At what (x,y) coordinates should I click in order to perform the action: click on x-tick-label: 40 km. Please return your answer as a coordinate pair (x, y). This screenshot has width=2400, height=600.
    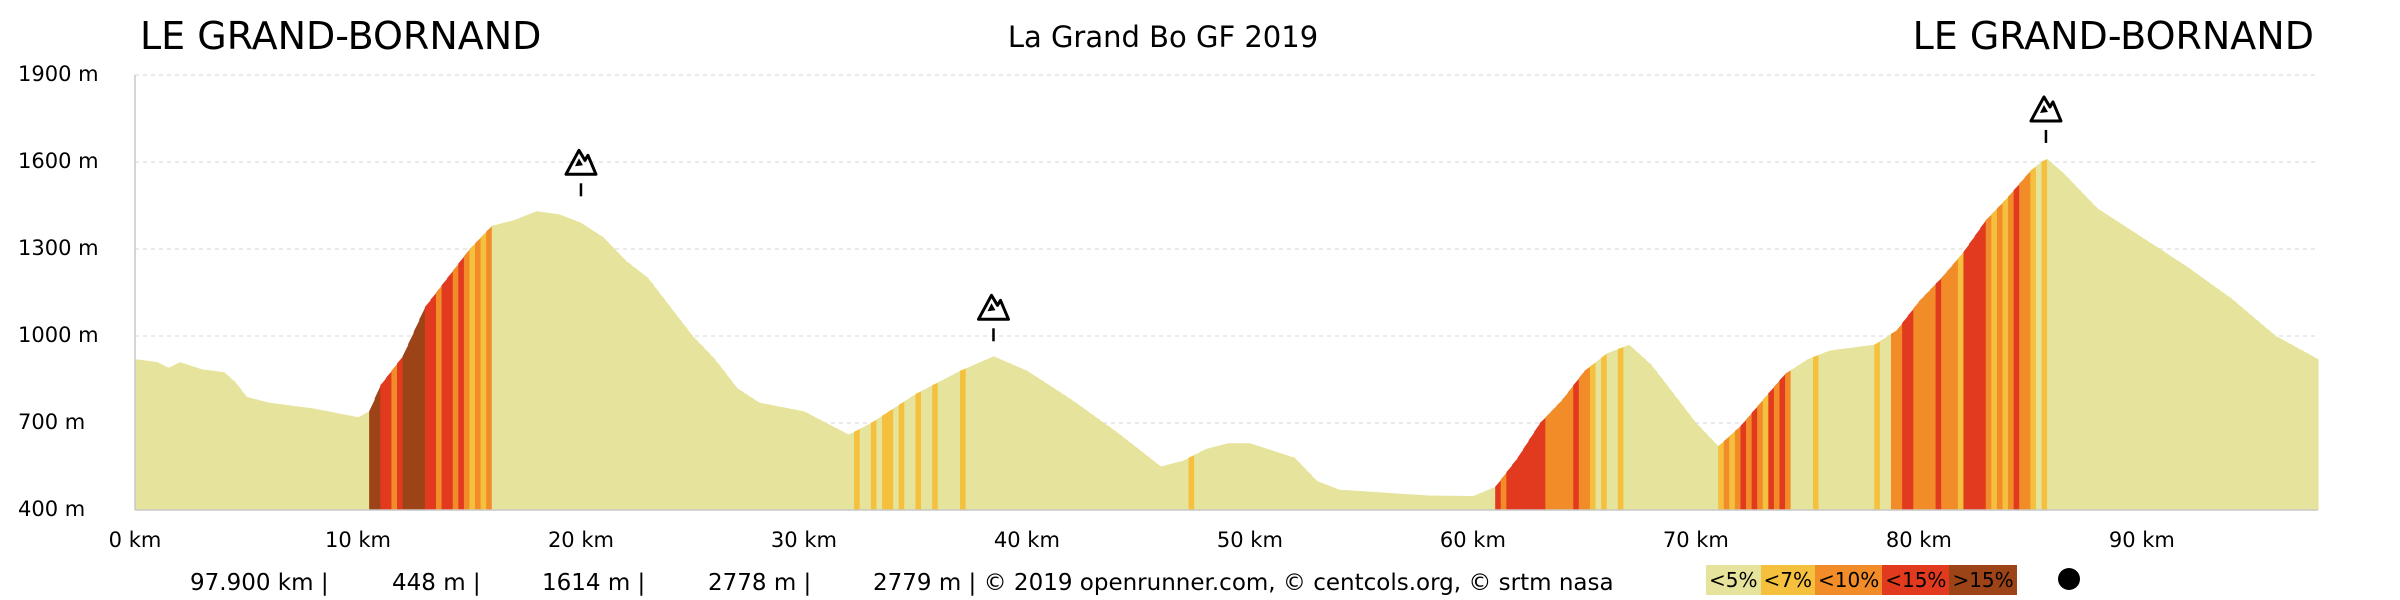
    Looking at the image, I should click on (1026, 540).